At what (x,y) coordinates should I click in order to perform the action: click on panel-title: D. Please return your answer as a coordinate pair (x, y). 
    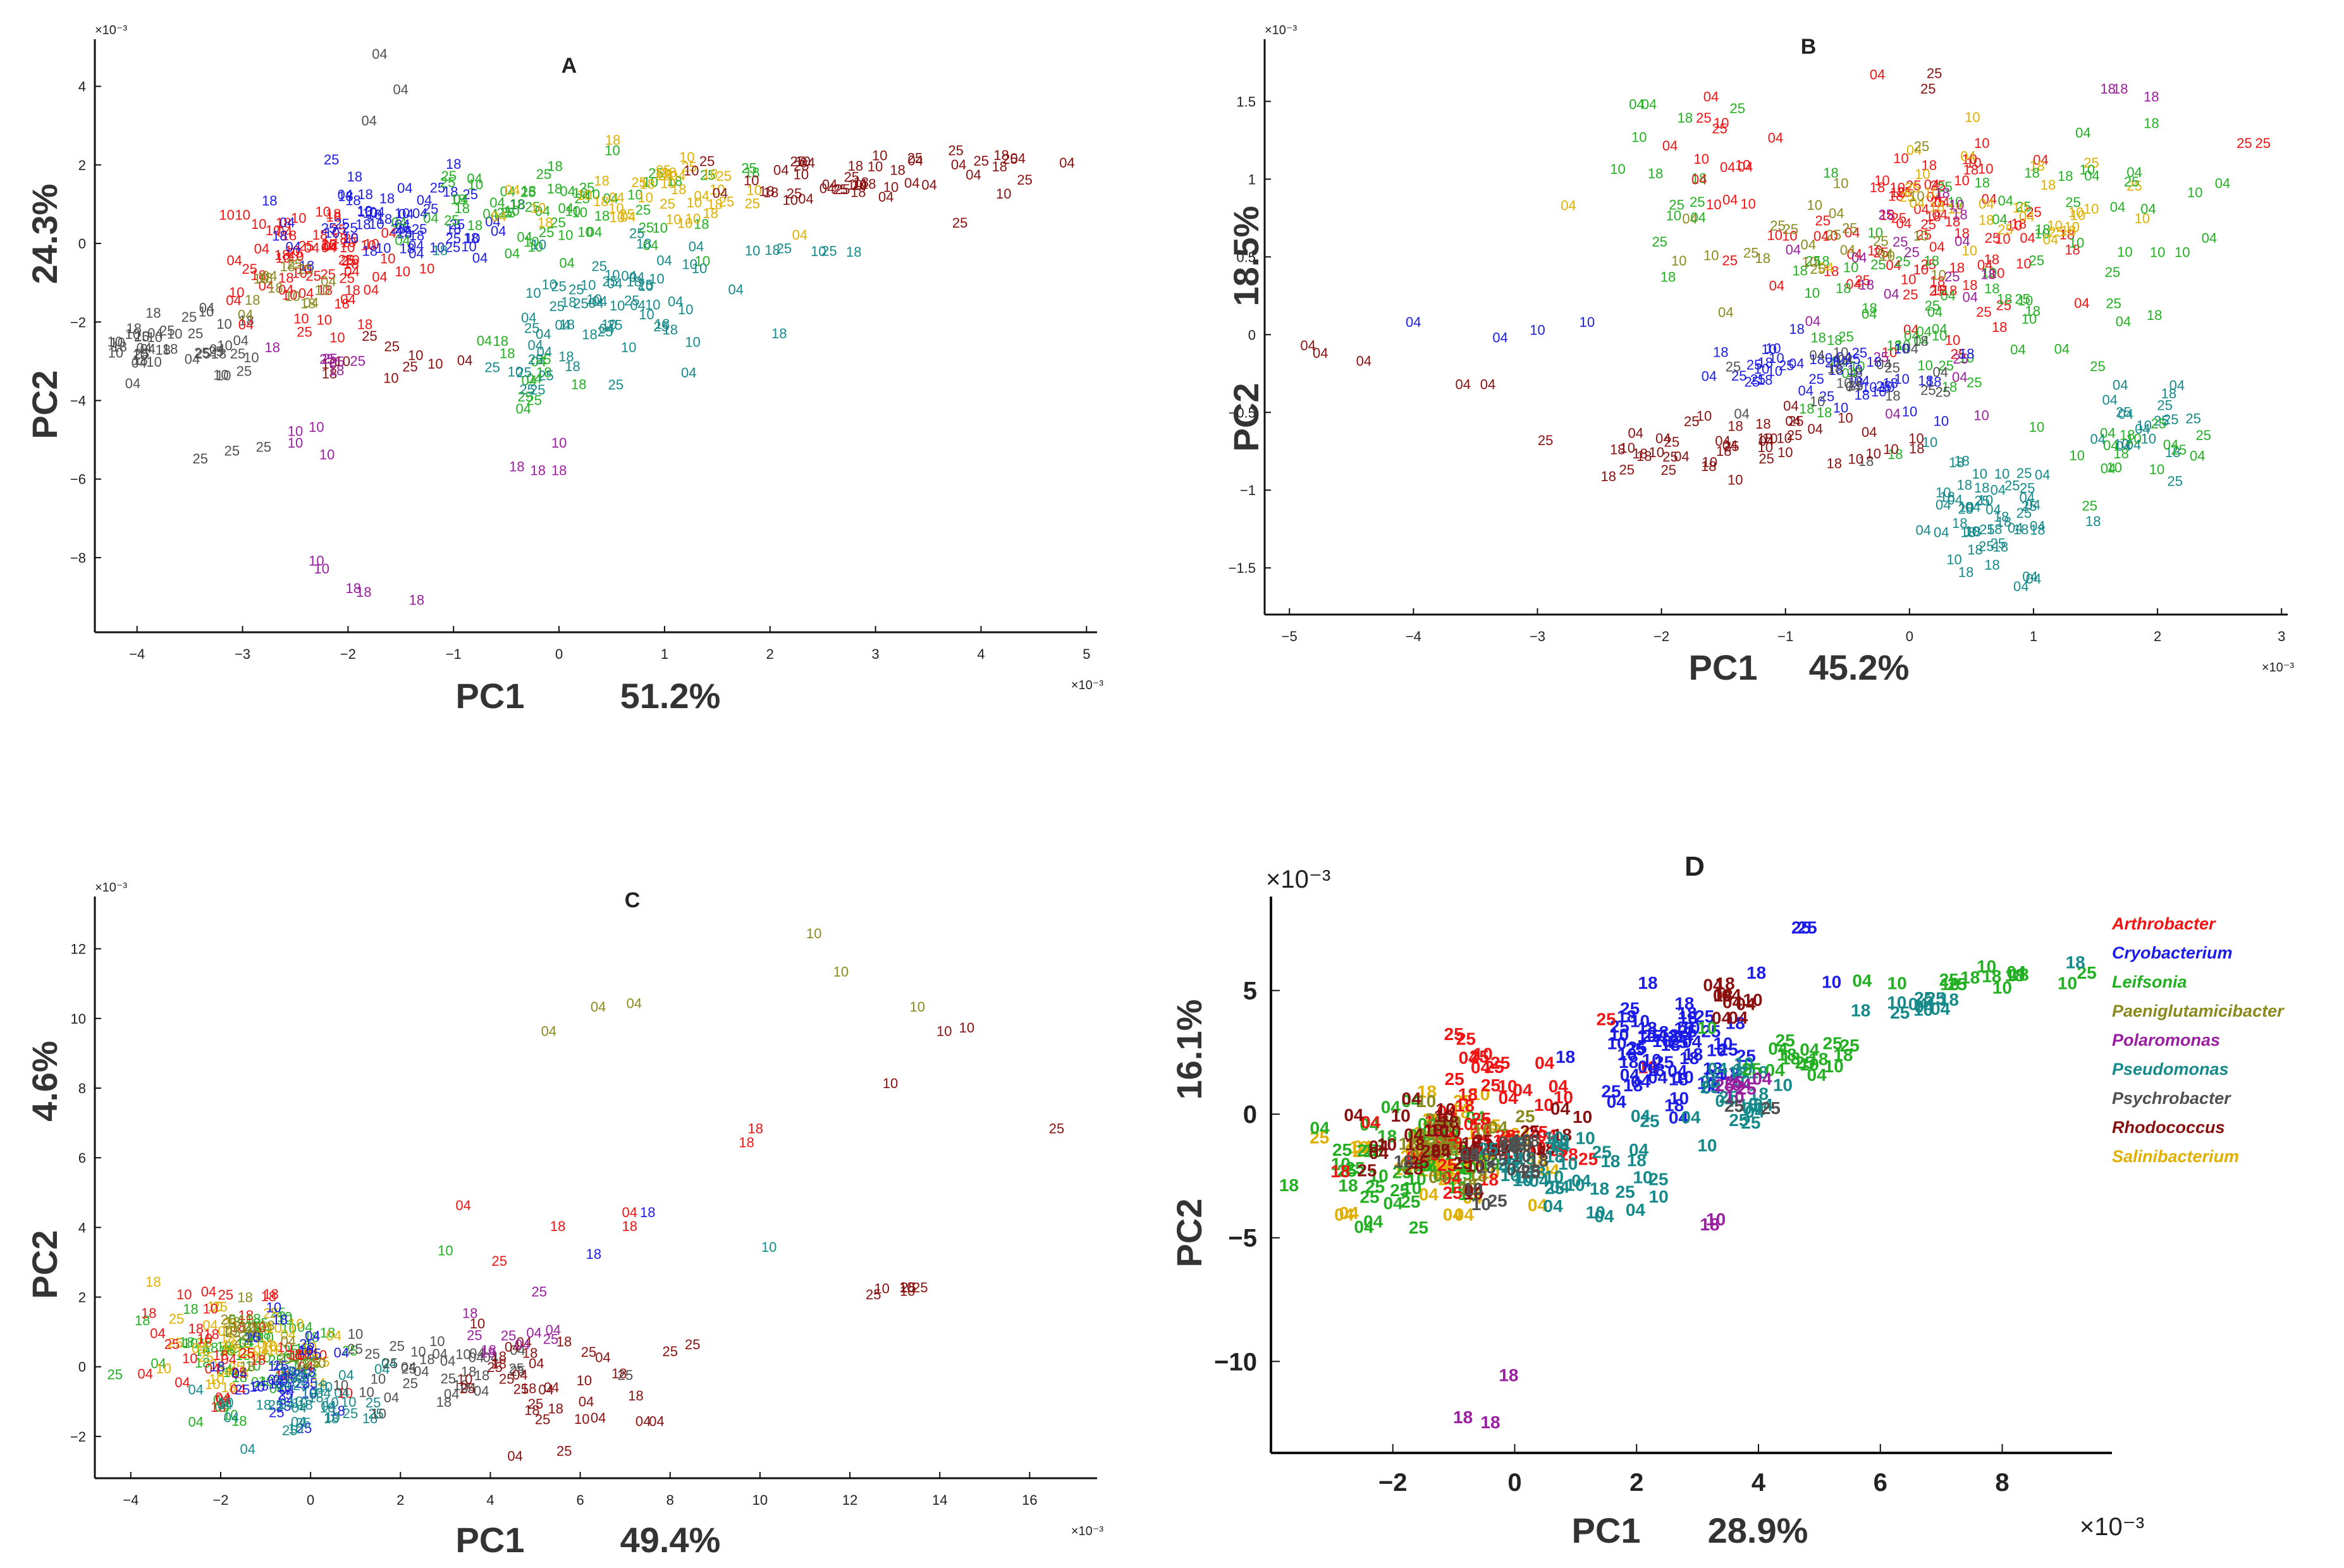
    Looking at the image, I should click on (1694, 866).